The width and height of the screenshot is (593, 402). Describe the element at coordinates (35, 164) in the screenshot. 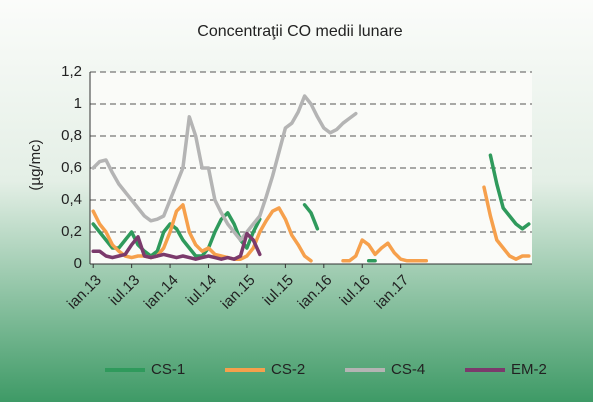

I see `y-axis-label: (µg/mc)` at that location.